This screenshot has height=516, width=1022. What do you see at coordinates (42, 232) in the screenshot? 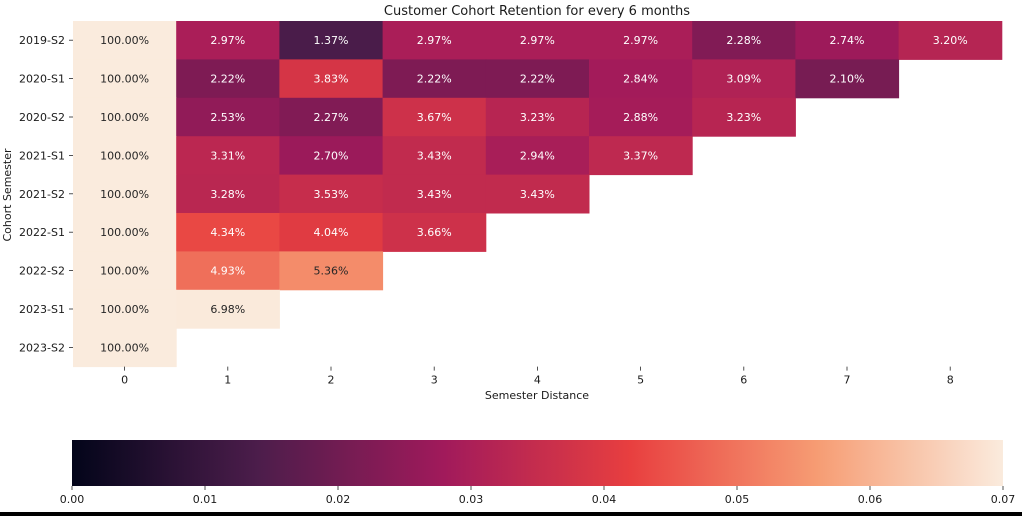
I see `y-tick-label: 2022-S1` at bounding box center [42, 232].